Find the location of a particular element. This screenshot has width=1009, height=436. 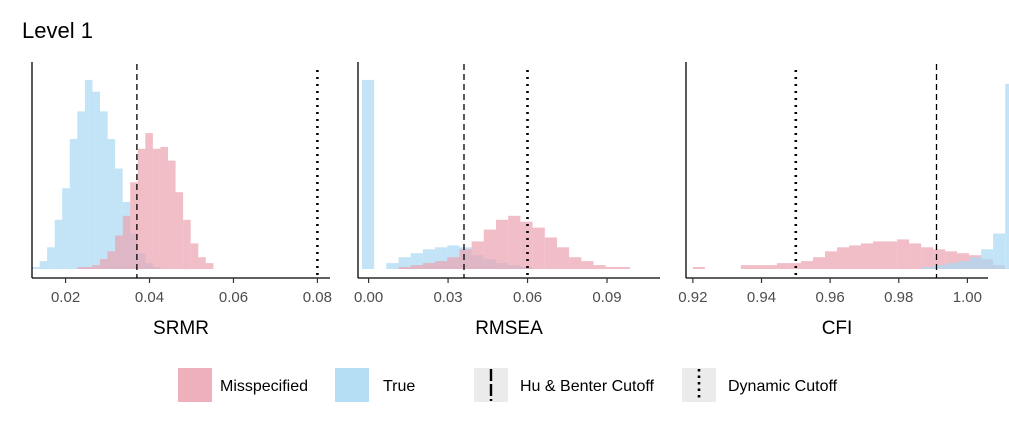

legend-item-dotted-cutoff: Dynamic Cutoff is located at coordinates (760, 385).